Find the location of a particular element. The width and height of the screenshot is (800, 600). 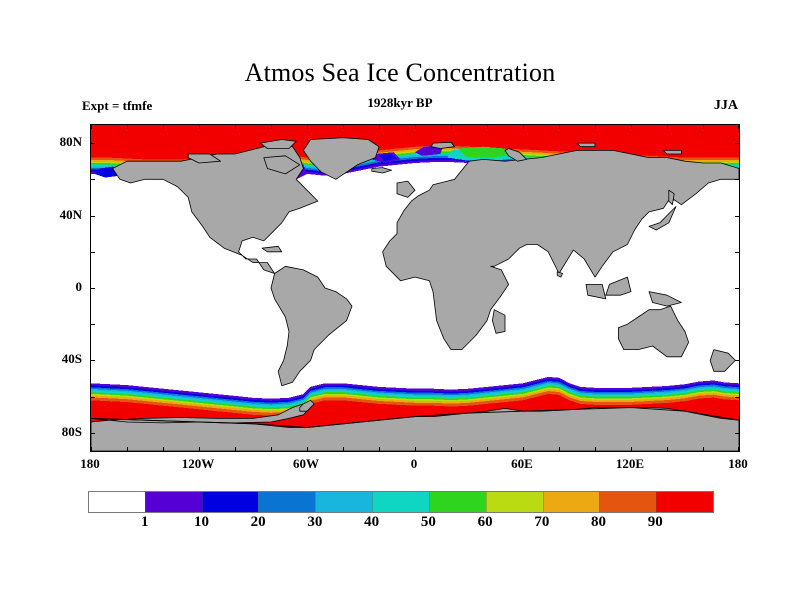

figure-subtitle: 1928kyr BP is located at coordinates (400, 102).